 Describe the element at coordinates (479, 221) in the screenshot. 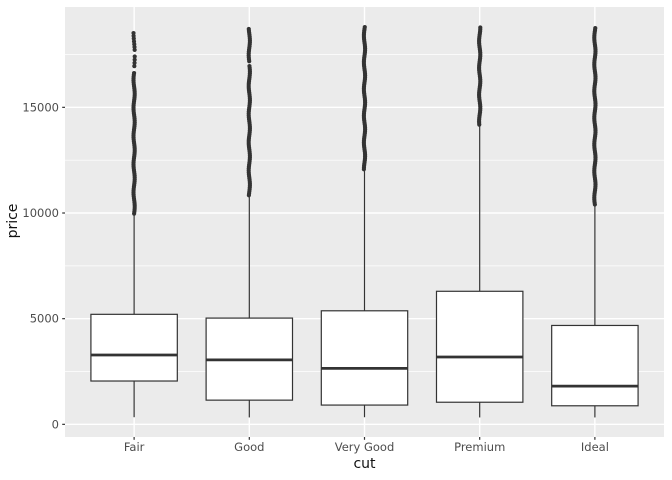

I see `boxplot-premium` at that location.